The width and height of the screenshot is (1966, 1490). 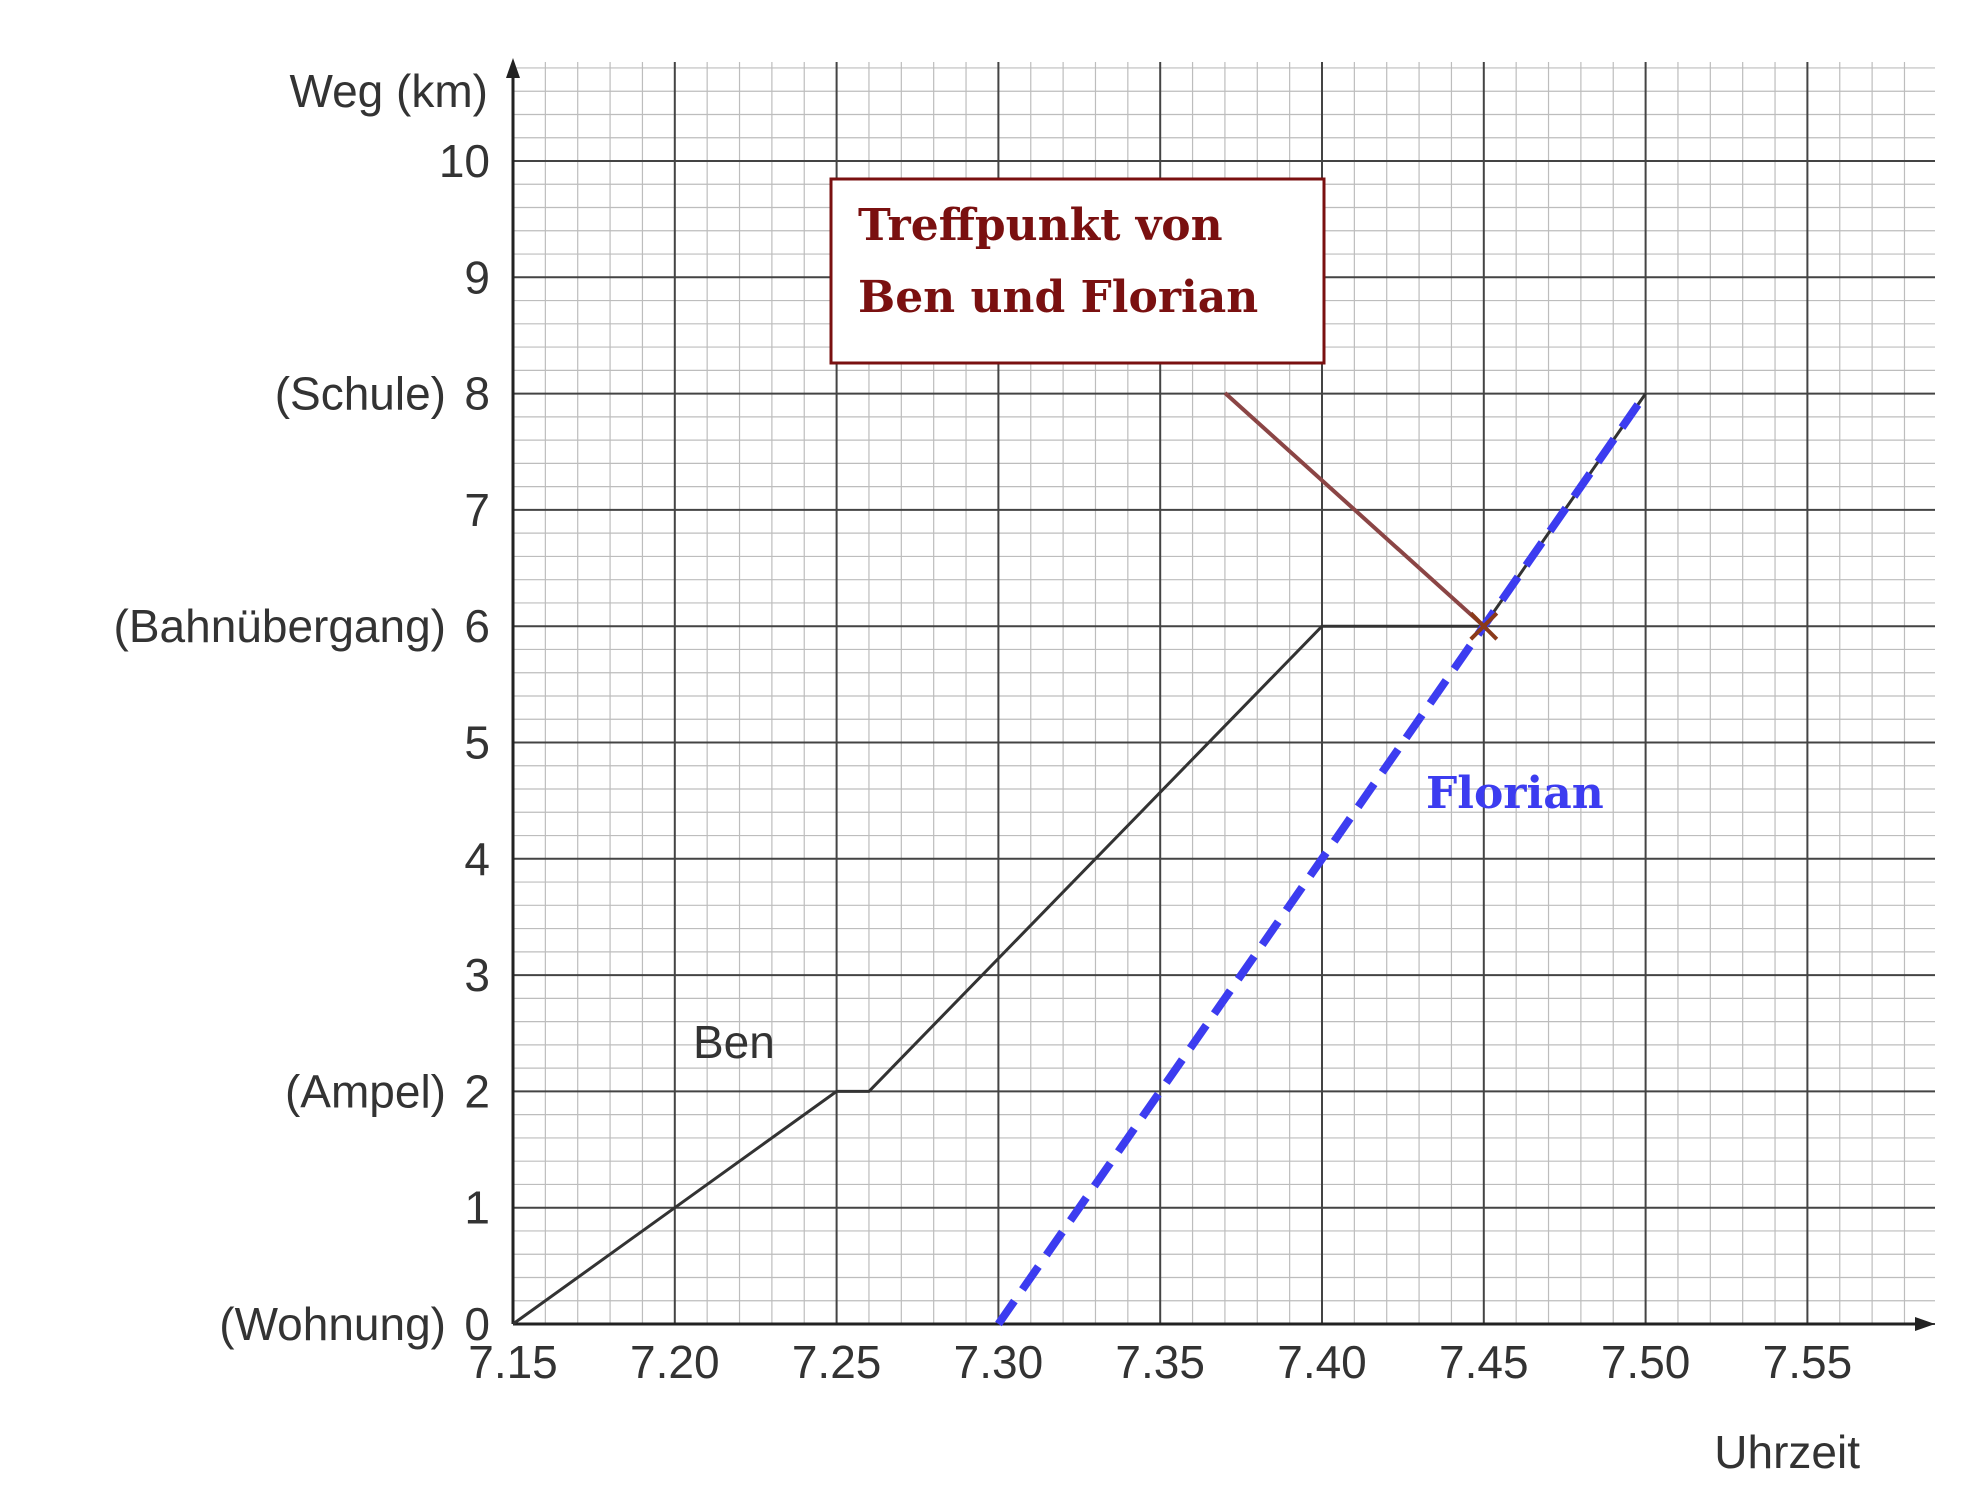 I want to click on x-axis-arrow, so click(x=1925, y=1324).